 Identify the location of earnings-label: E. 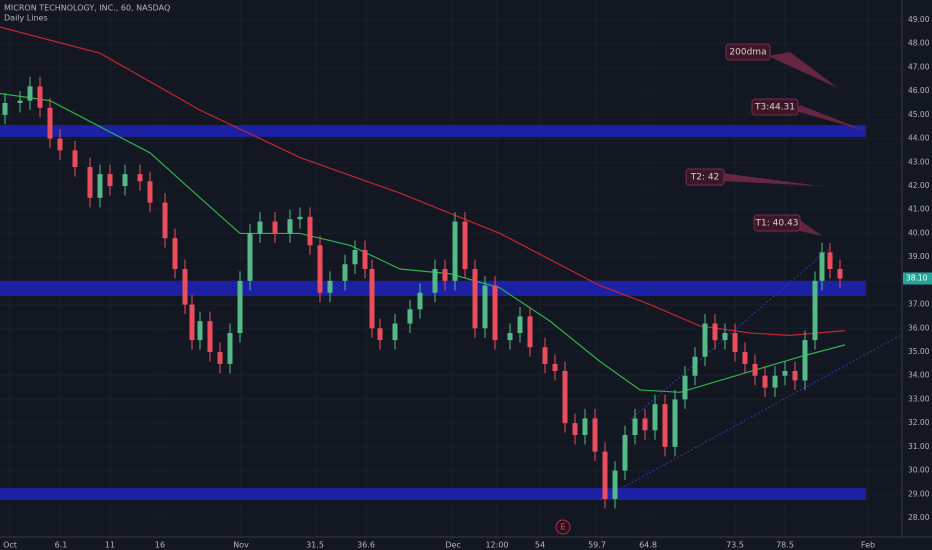
(562, 527).